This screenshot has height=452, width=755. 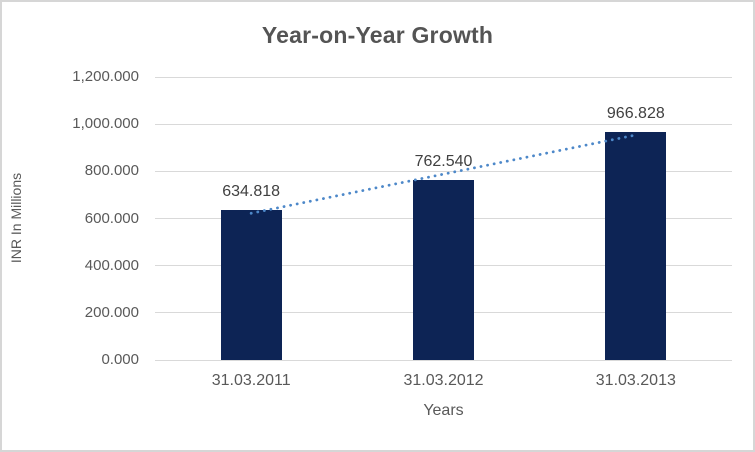 What do you see at coordinates (635, 380) in the screenshot?
I see `x-tick-label: 31.03.2013` at bounding box center [635, 380].